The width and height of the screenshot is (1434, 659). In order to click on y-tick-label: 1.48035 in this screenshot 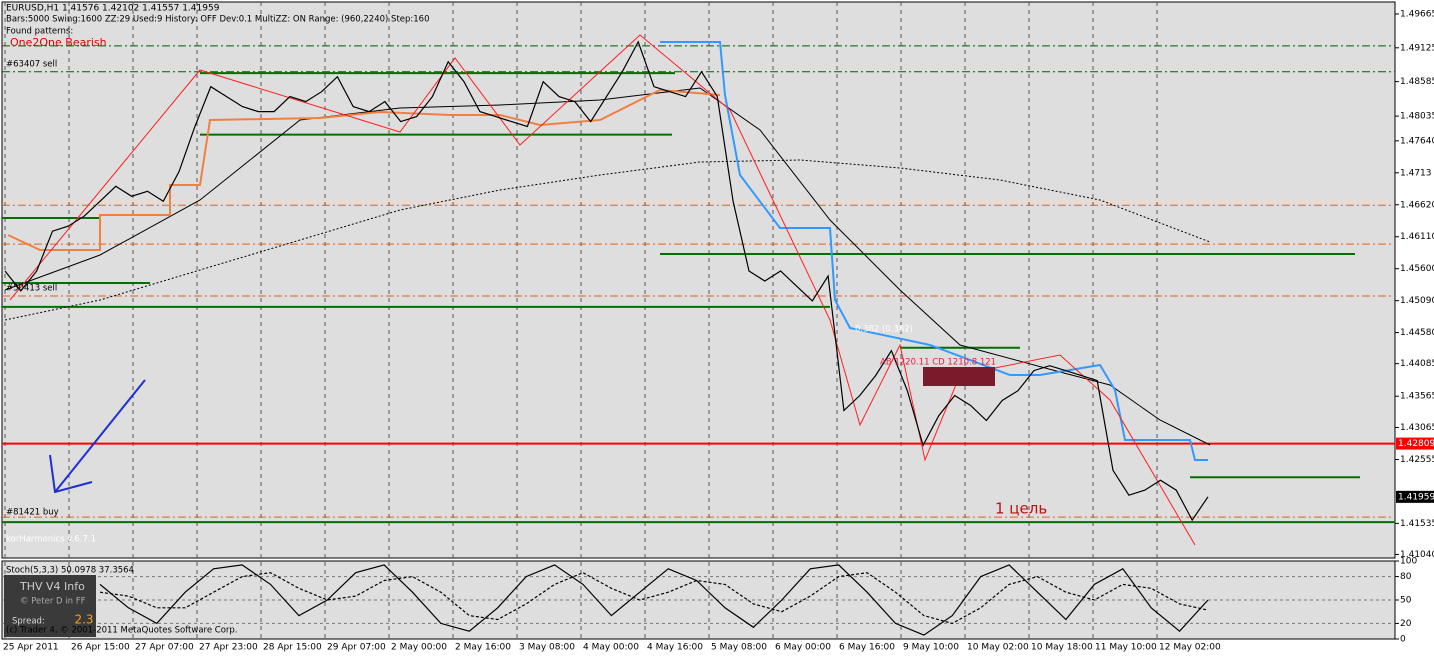, I will do `click(1417, 117)`.